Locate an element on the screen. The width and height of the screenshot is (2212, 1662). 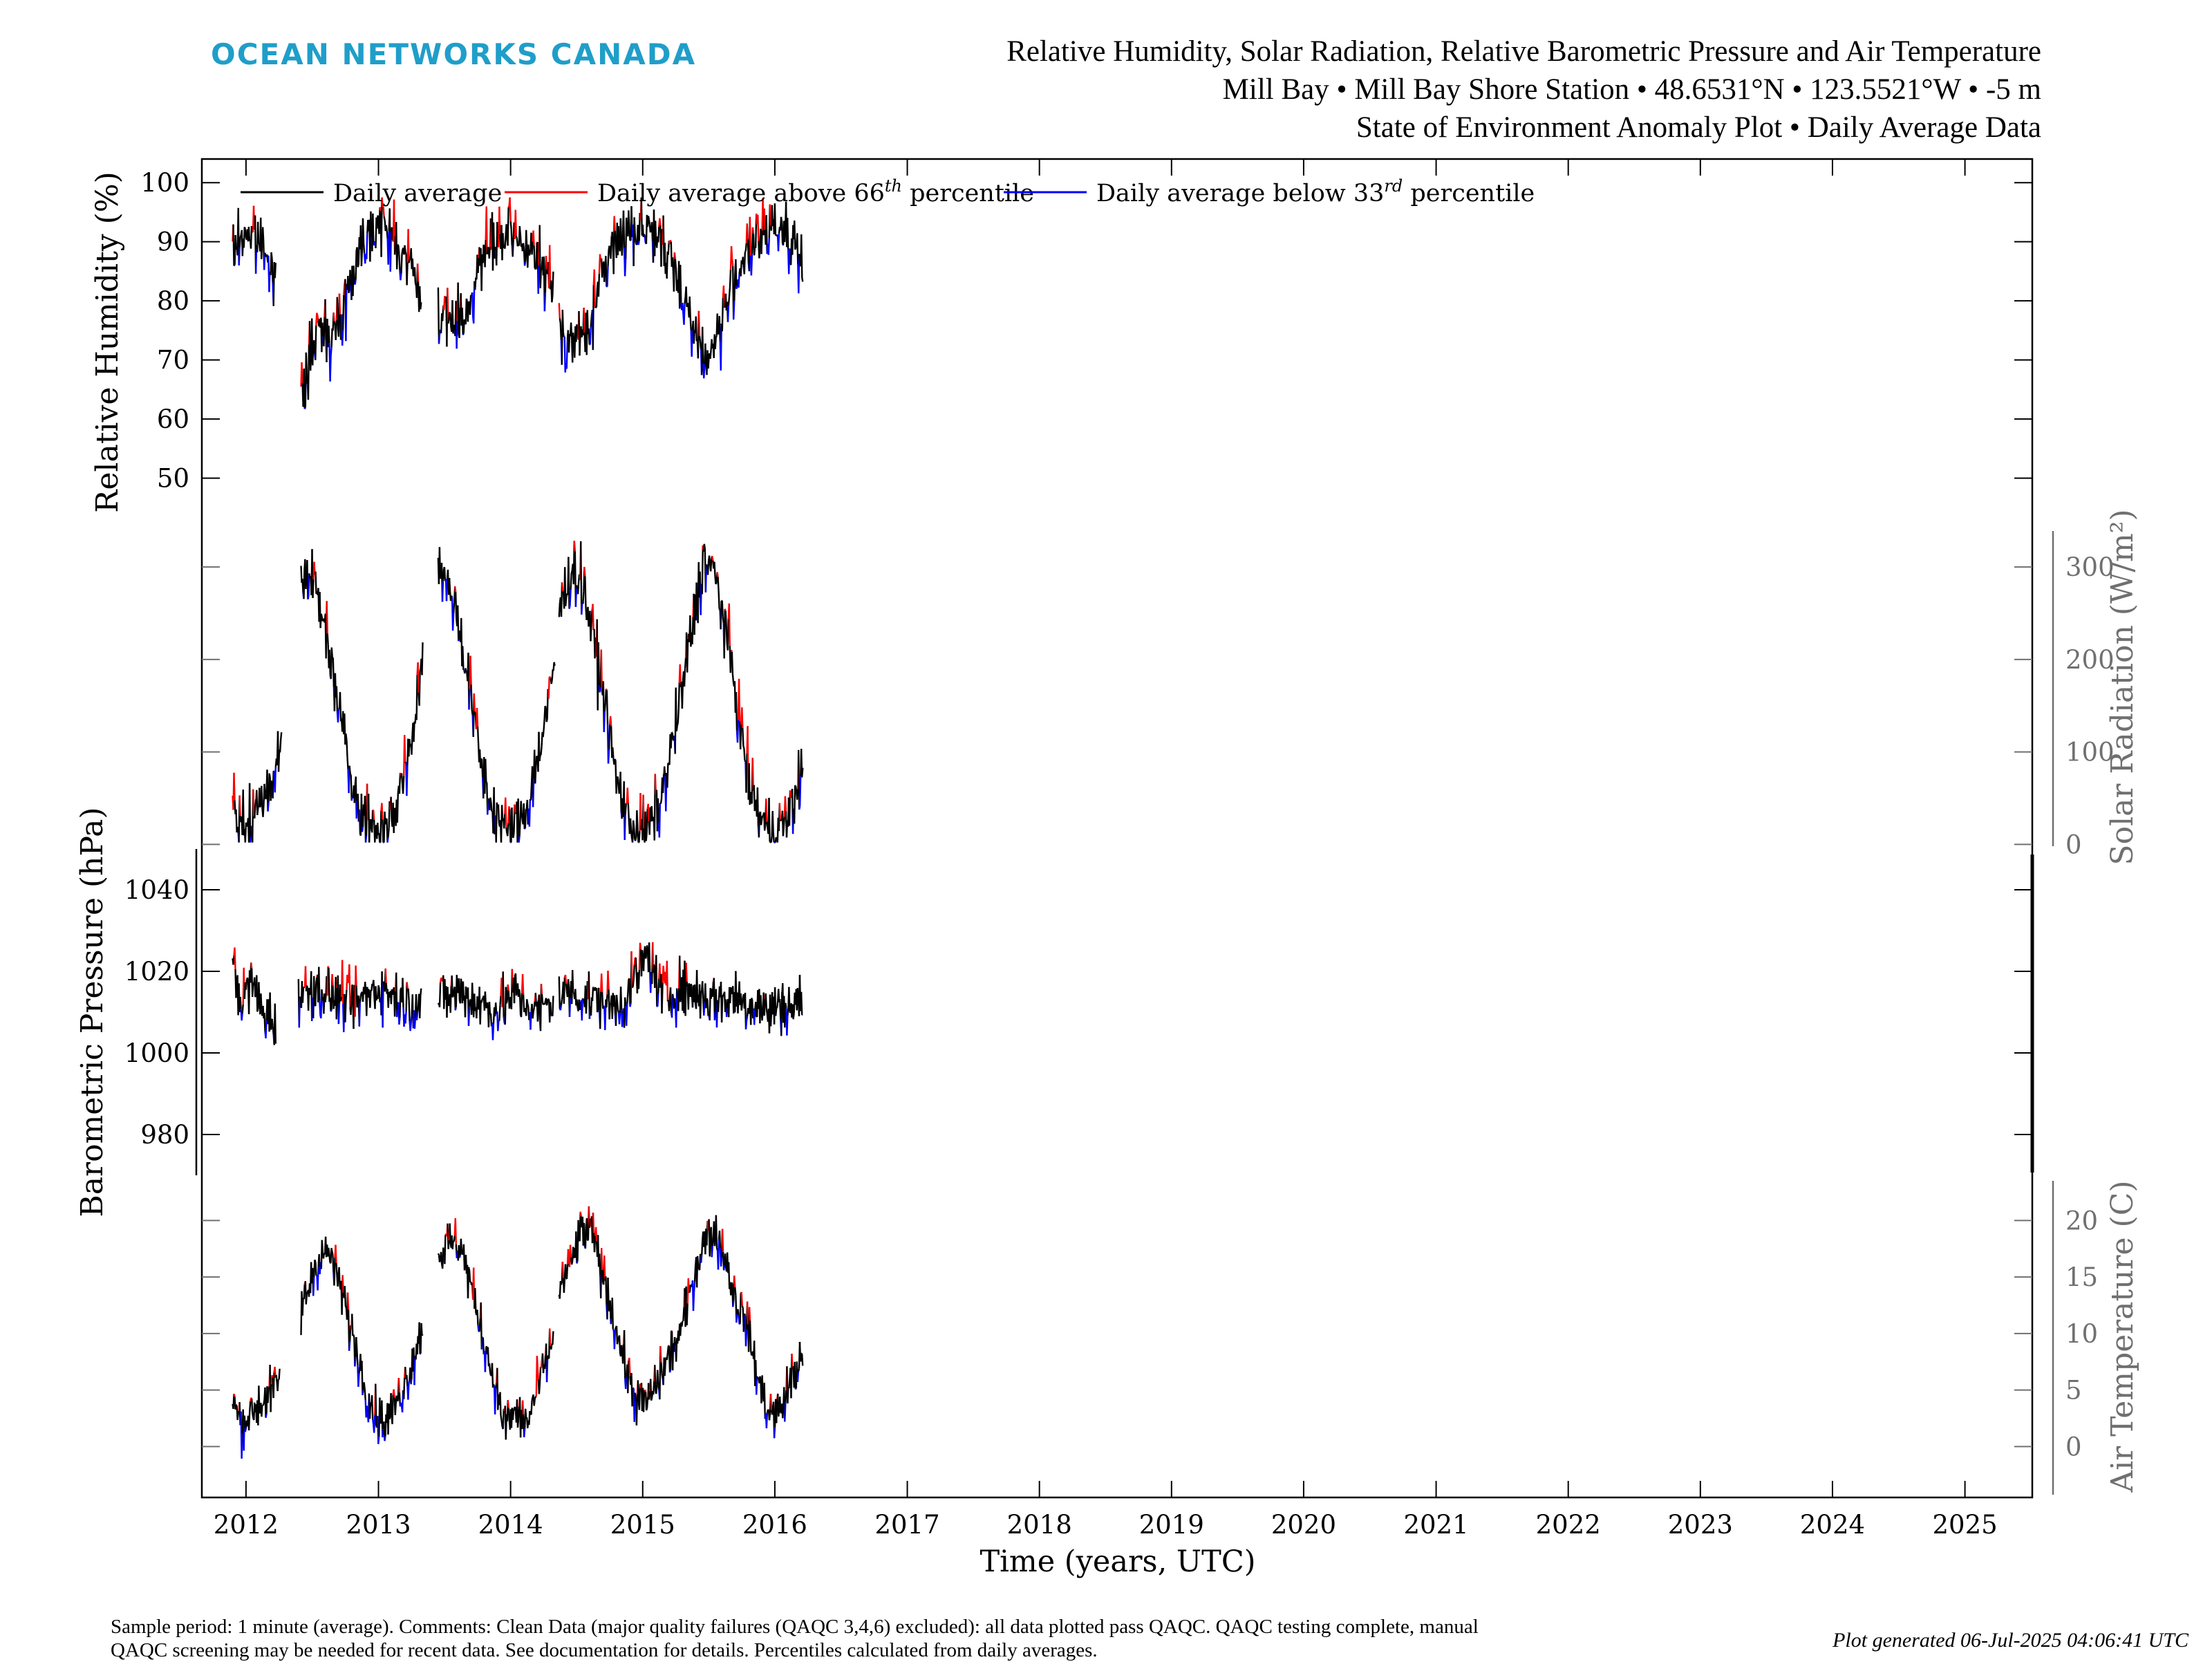
y-tick-label: 70 is located at coordinates (173, 360).